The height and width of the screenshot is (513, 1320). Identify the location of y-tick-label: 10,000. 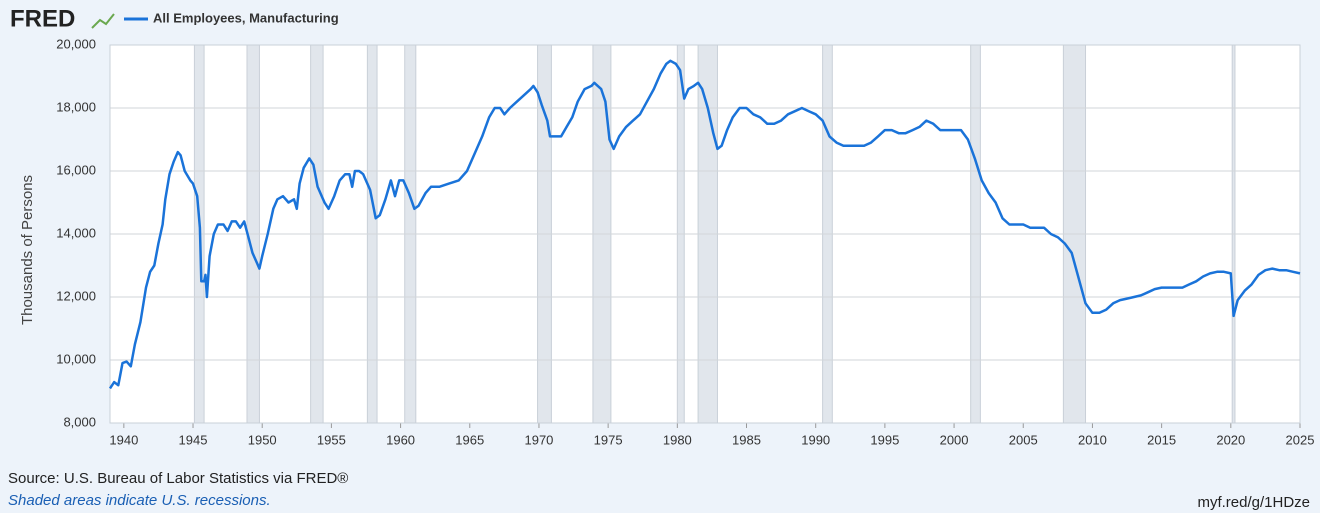
(76, 358).